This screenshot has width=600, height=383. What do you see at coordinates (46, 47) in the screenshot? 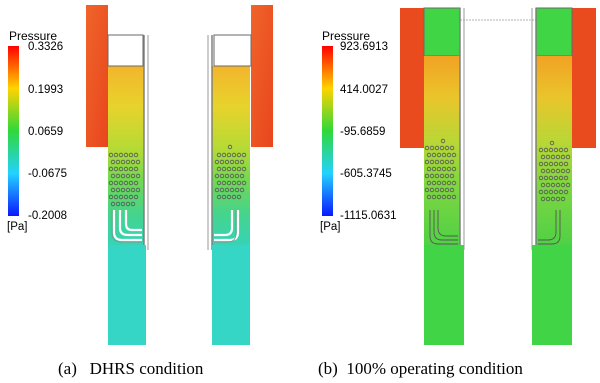
I see `panel-a-legend-tick-1: 0.3326` at bounding box center [46, 47].